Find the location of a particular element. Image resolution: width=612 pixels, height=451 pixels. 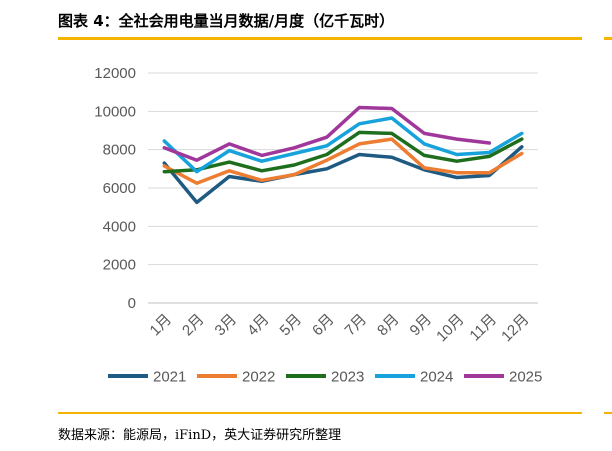

x-tick-label: 10月 is located at coordinates (450, 328).